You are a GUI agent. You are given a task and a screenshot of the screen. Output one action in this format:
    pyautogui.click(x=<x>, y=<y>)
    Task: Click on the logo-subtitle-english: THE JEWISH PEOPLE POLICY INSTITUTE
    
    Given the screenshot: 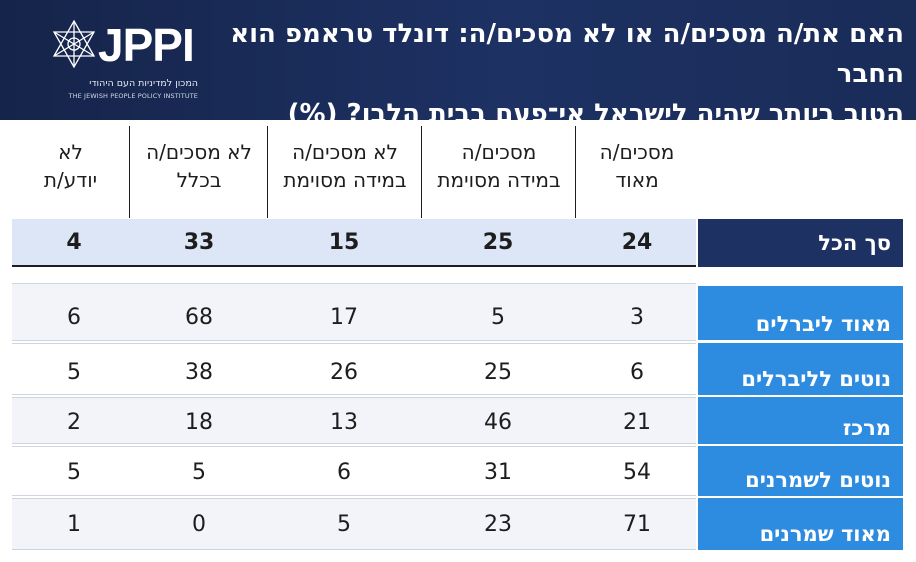 What is the action you would take?
    pyautogui.click(x=133, y=96)
    